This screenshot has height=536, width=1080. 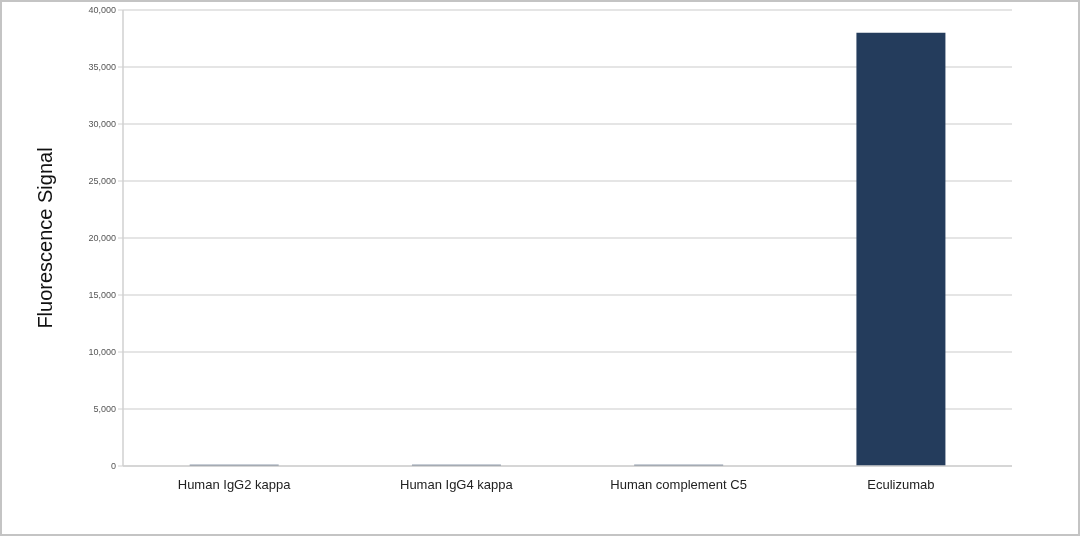 What do you see at coordinates (113, 466) in the screenshot?
I see `y-tick-label: 0` at bounding box center [113, 466].